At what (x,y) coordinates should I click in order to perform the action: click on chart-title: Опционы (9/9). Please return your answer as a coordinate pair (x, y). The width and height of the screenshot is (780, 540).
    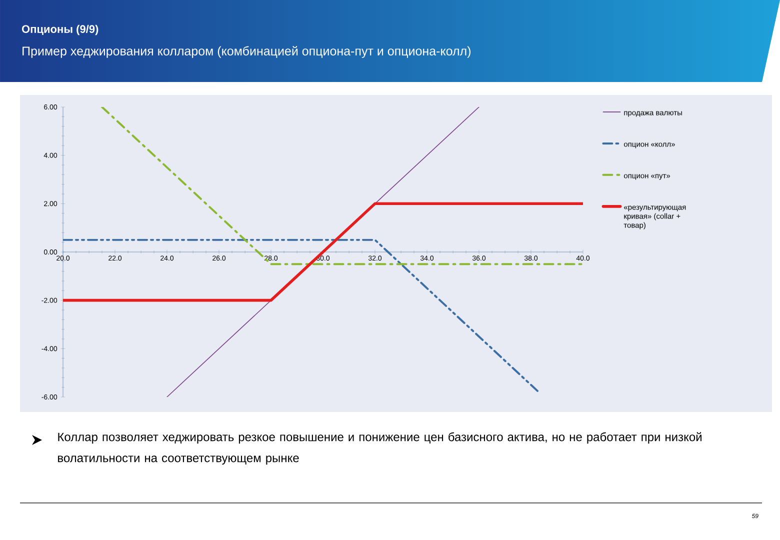
    Looking at the image, I should click on (60, 30).